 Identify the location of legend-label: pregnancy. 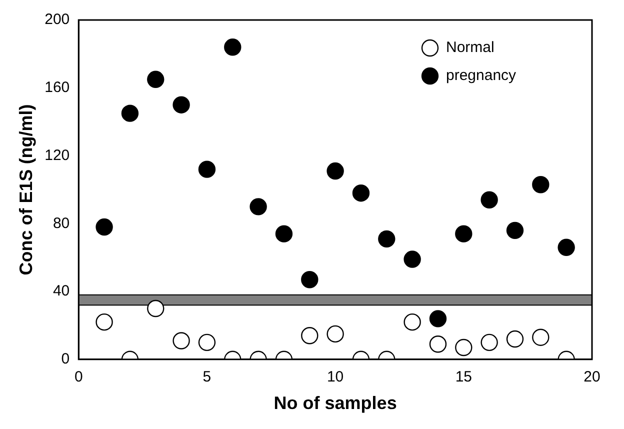
(481, 75).